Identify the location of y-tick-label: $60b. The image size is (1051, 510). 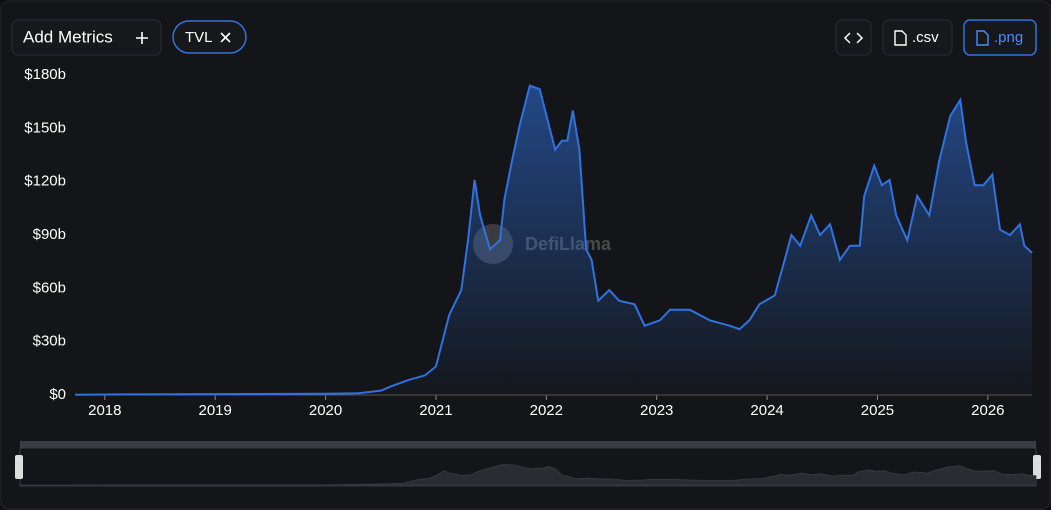
(49, 287).